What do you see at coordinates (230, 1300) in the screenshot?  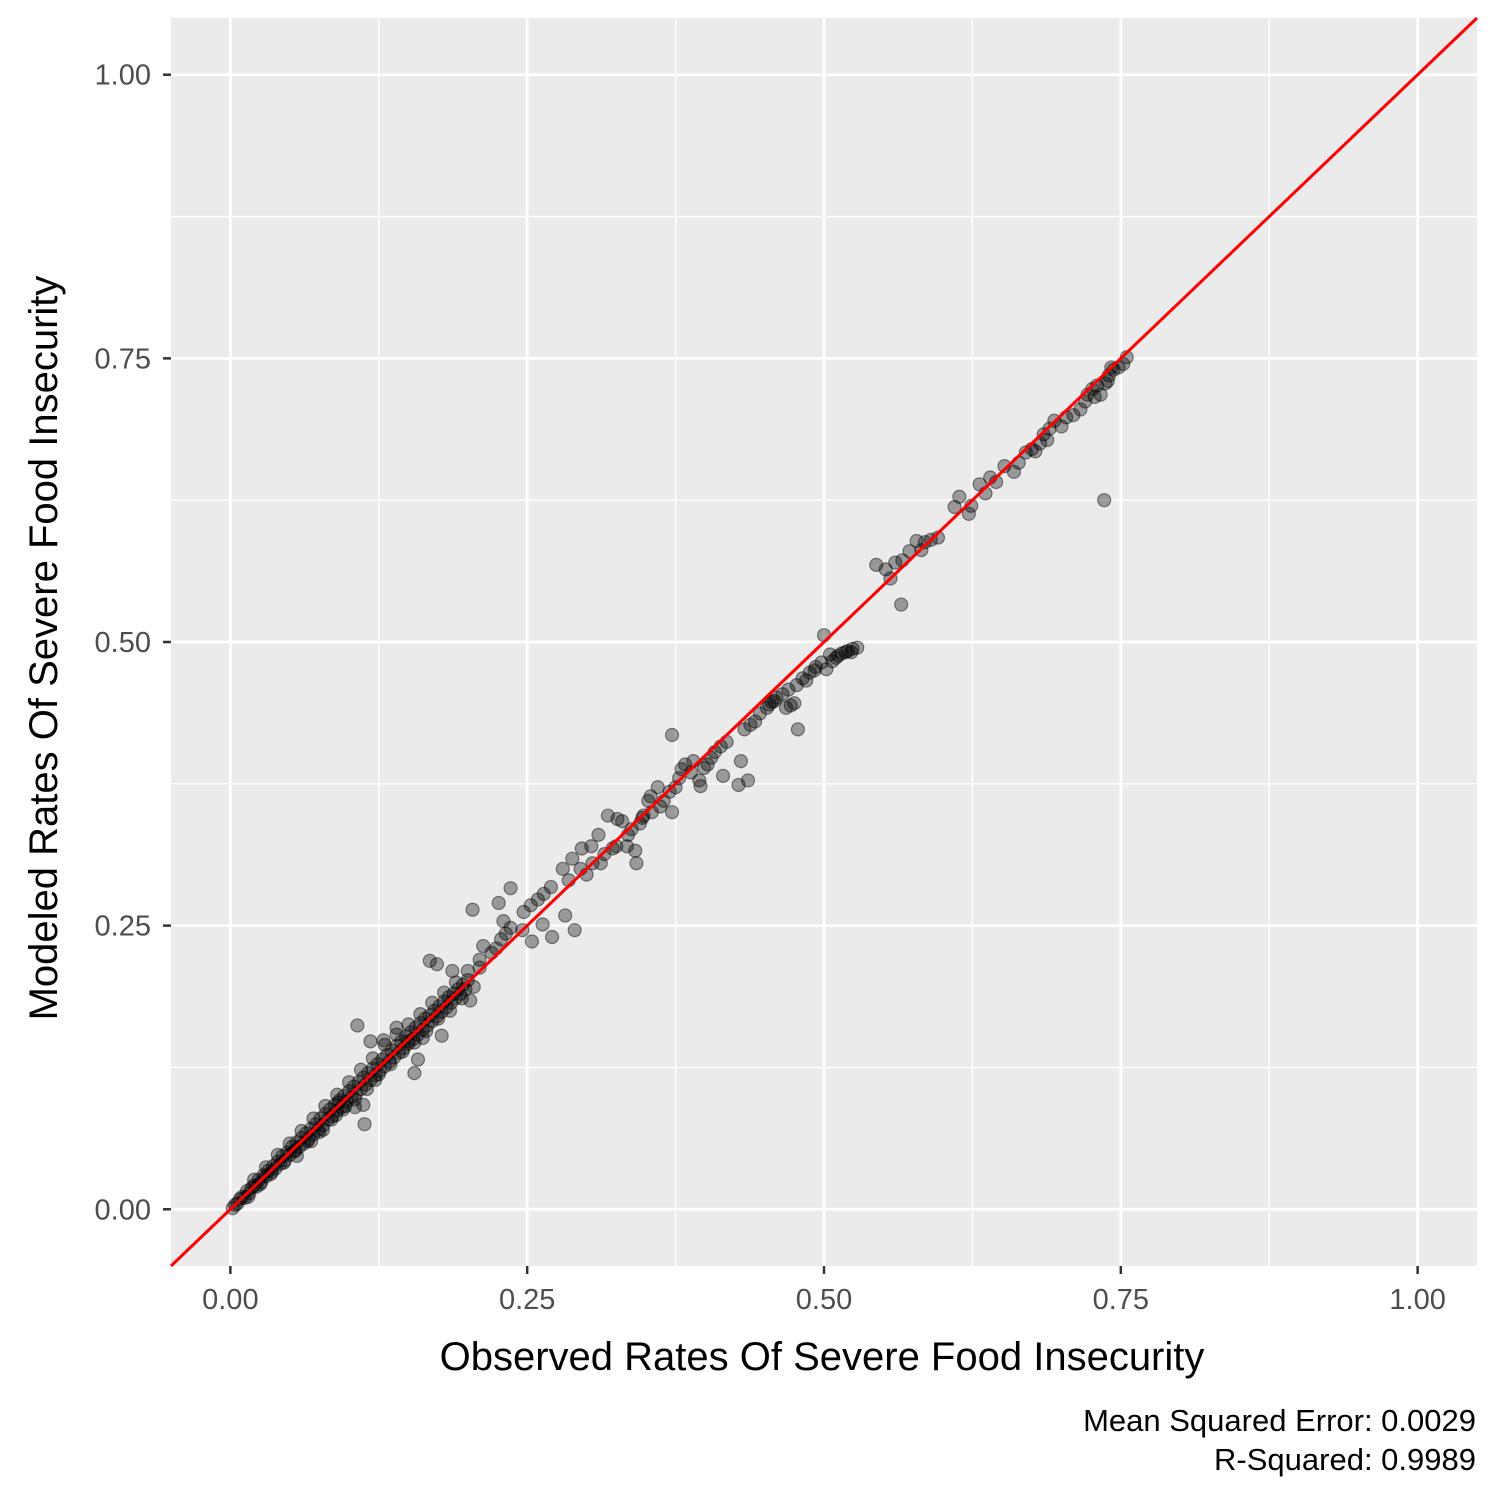 I see `x-tick-label: 0.00` at bounding box center [230, 1300].